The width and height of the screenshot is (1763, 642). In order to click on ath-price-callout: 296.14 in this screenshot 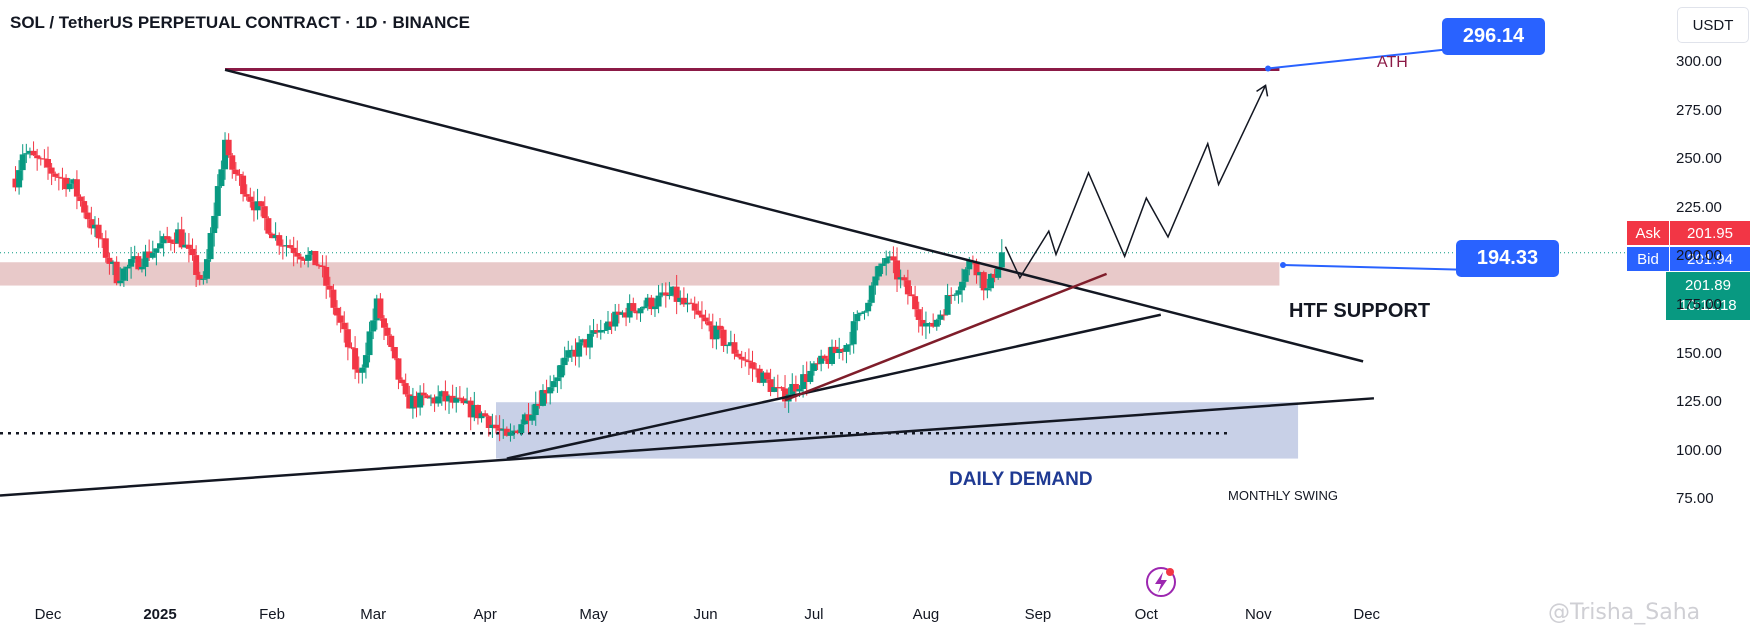, I will do `click(1493, 36)`.